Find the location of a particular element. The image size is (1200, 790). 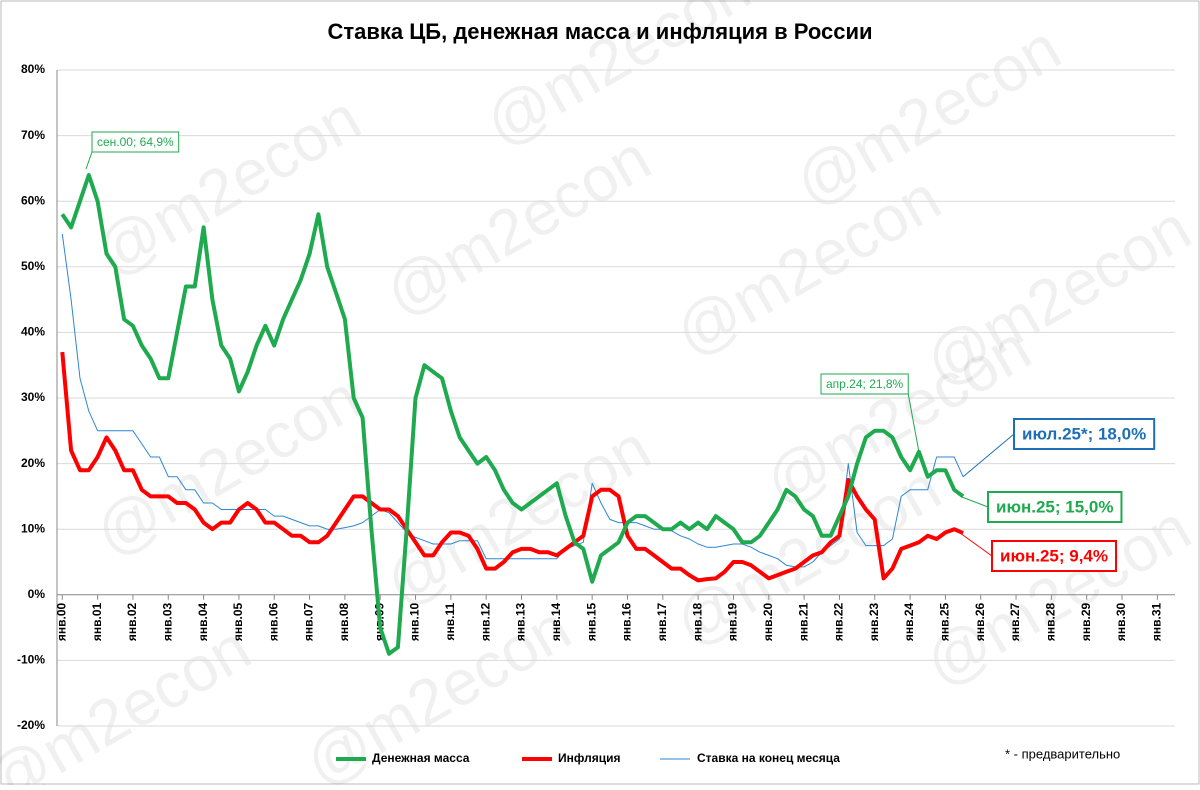

x-tick-label: янв.27 is located at coordinates (1015, 621).